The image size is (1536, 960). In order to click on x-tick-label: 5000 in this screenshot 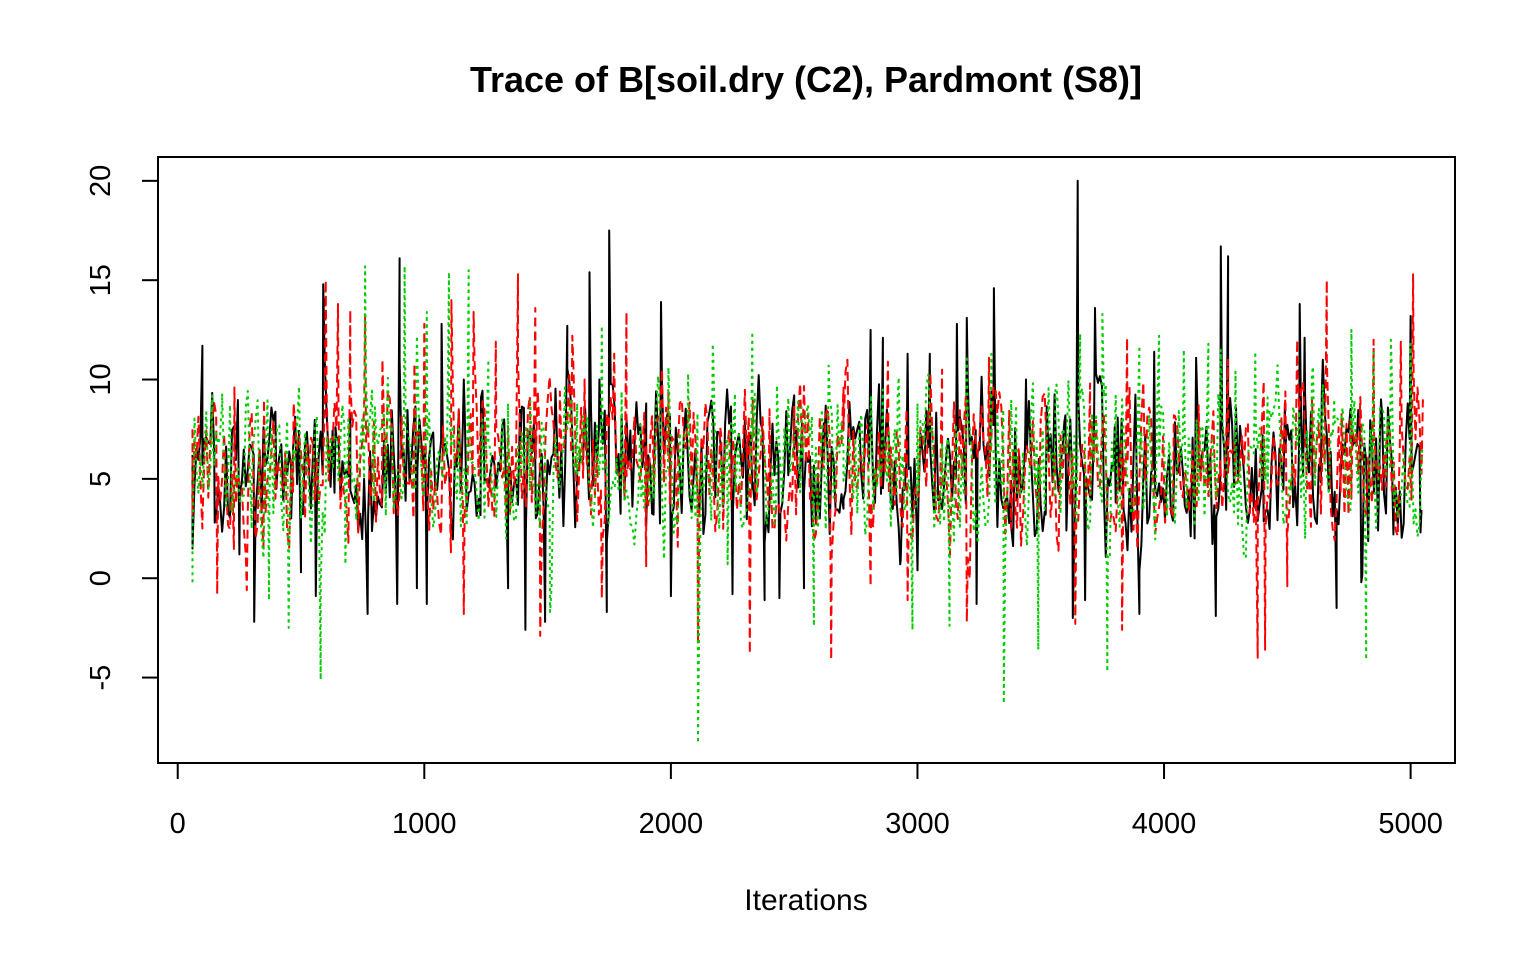, I will do `click(1410, 824)`.